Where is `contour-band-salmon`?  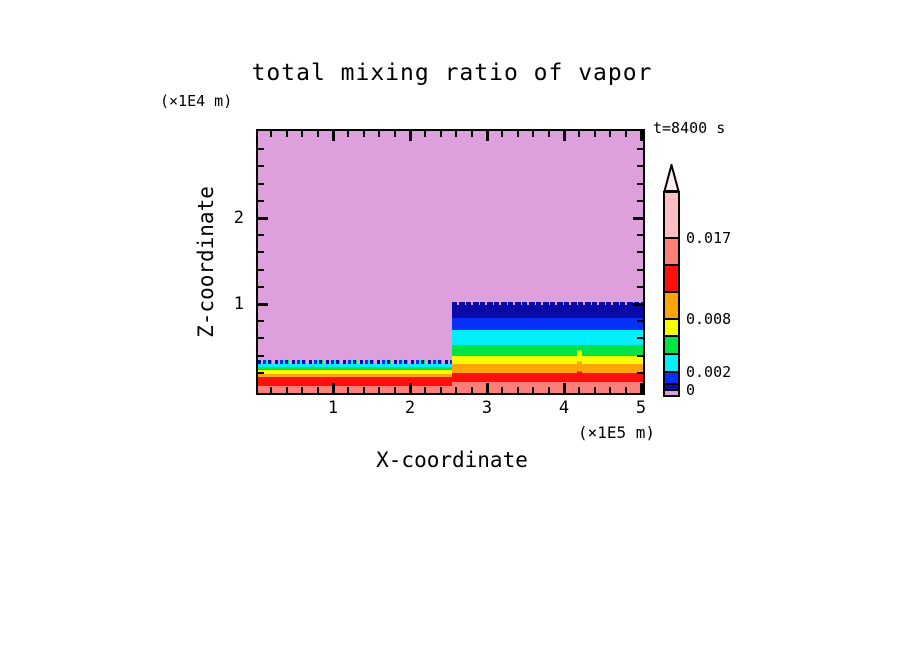
contour-band-salmon is located at coordinates (355, 389).